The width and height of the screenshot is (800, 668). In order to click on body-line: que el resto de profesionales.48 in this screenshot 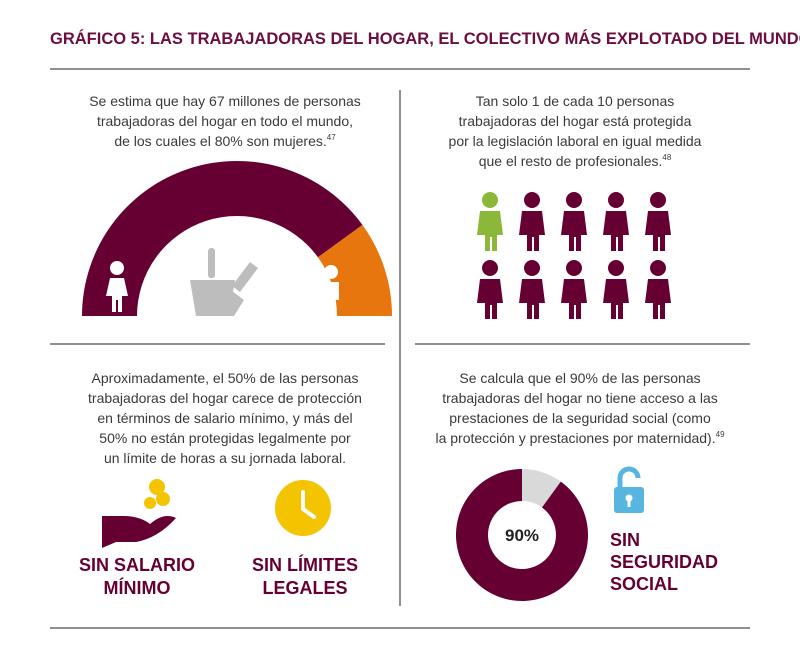, I will do `click(575, 161)`.